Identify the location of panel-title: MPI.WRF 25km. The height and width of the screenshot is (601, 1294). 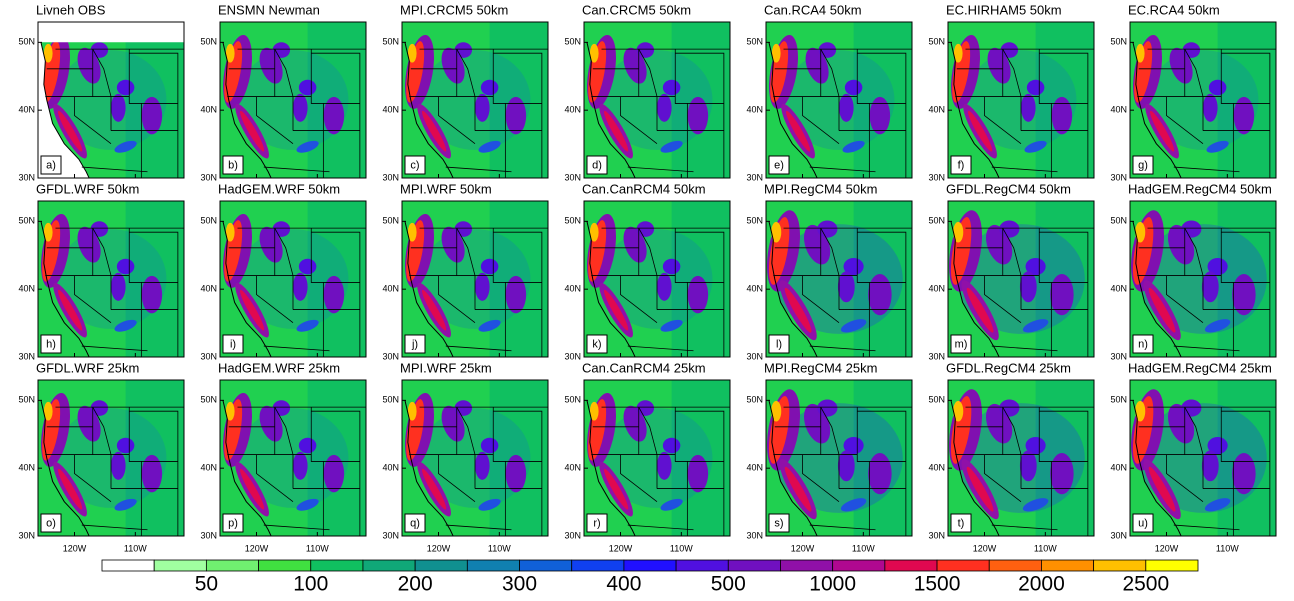
(446, 367).